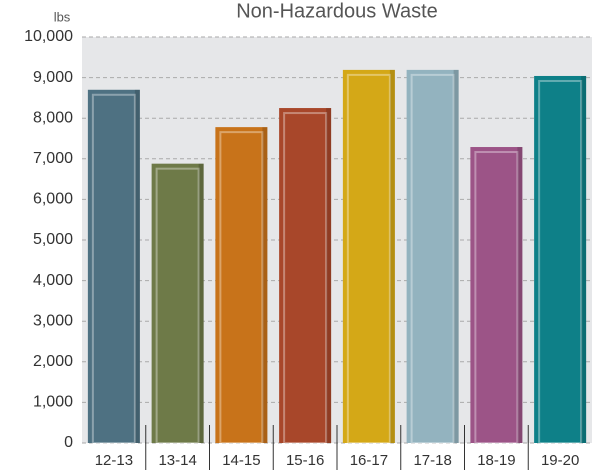  I want to click on y-tick-label: 0, so click(68, 442).